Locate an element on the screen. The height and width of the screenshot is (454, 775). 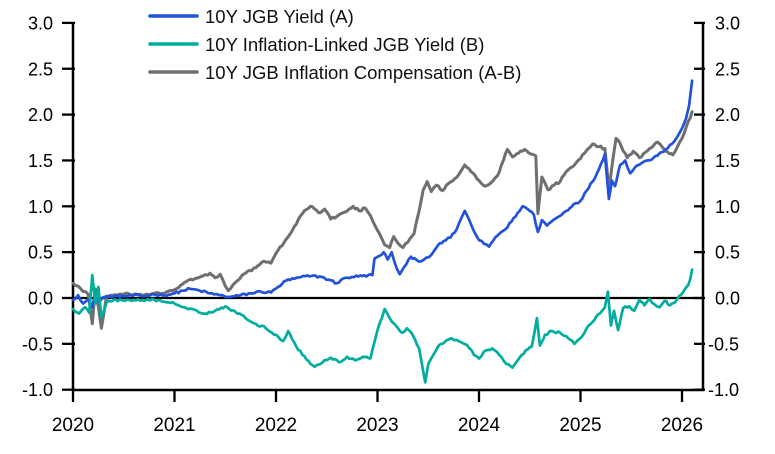
y-axis-label-left: -0.5 is located at coordinates (37, 344).